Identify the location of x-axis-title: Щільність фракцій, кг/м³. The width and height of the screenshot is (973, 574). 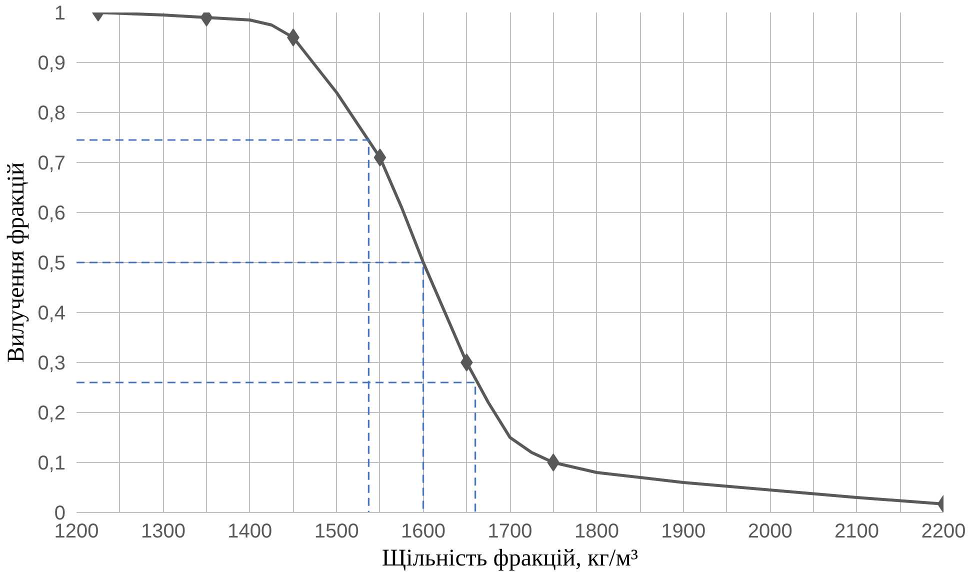
(510, 559).